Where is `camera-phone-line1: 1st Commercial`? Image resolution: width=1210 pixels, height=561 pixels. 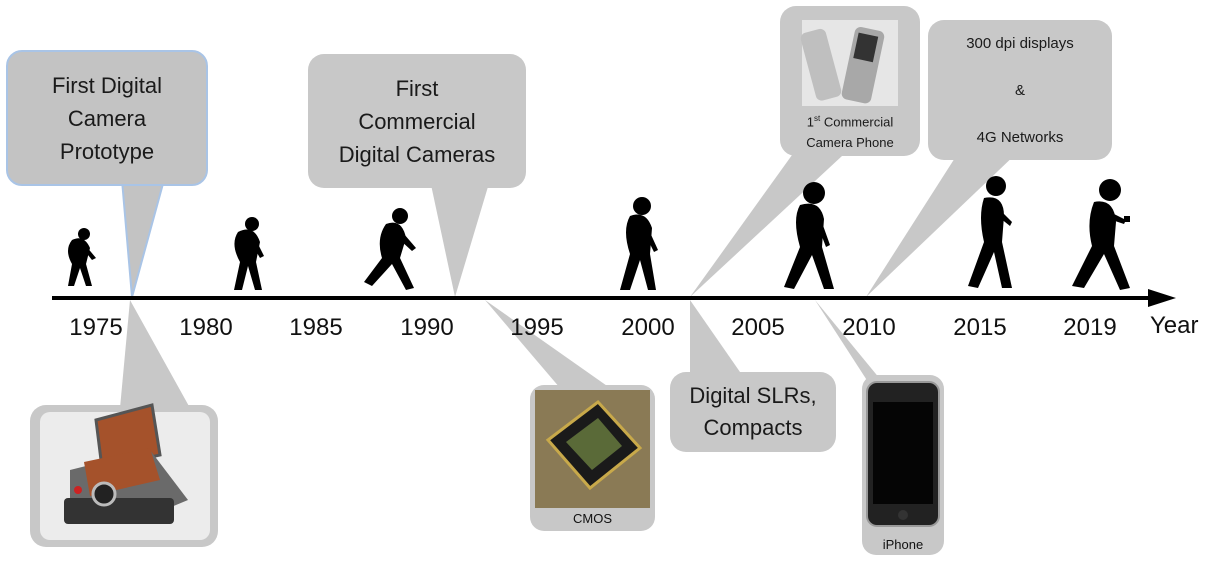
camera-phone-line1: 1st Commercial is located at coordinates (850, 120).